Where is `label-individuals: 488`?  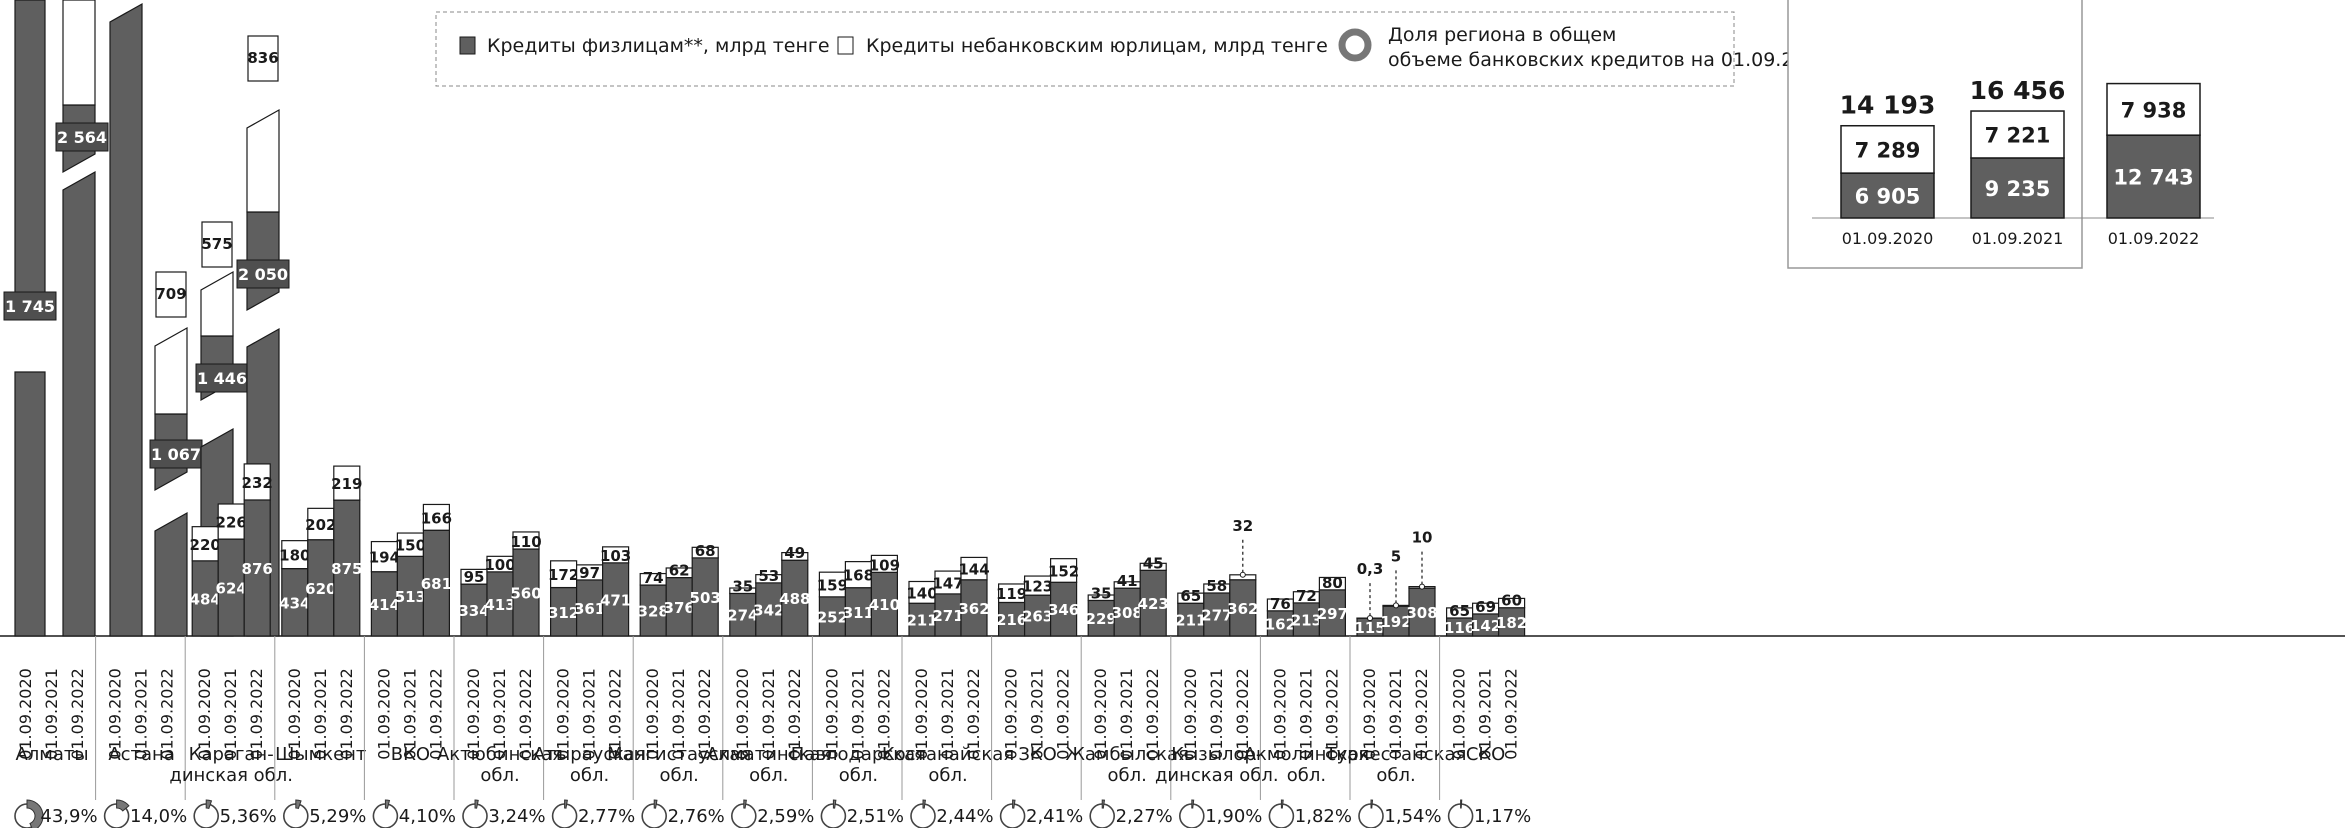
label-individuals: 488 is located at coordinates (794, 599).